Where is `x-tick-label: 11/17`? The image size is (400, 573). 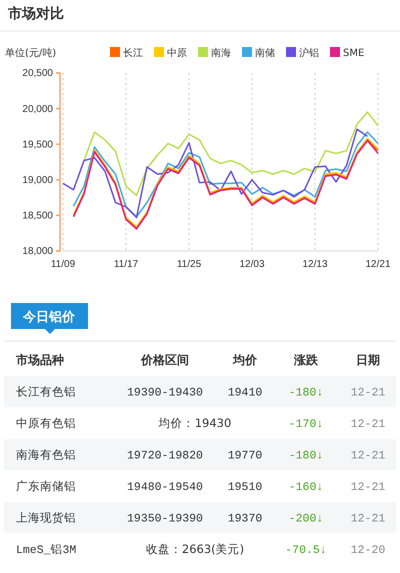
x-tick-label: 11/17 is located at coordinates (126, 264).